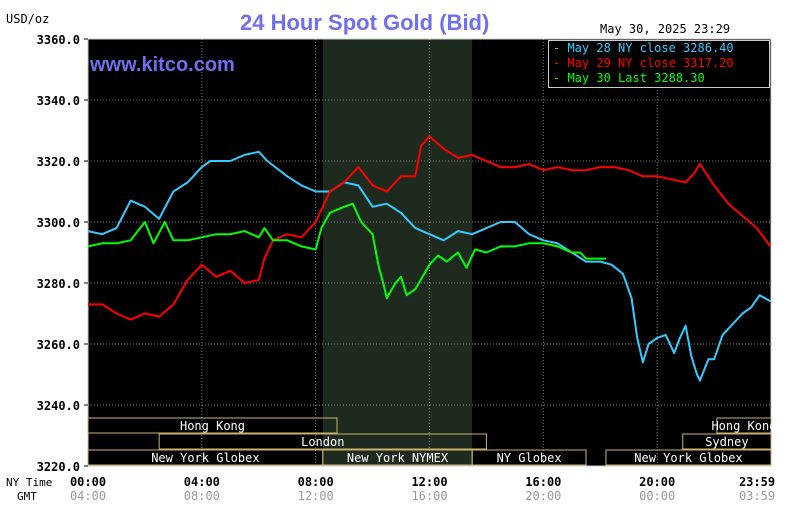 The width and height of the screenshot is (790, 518). What do you see at coordinates (28, 19) in the screenshot?
I see `units-label: USD/oz` at bounding box center [28, 19].